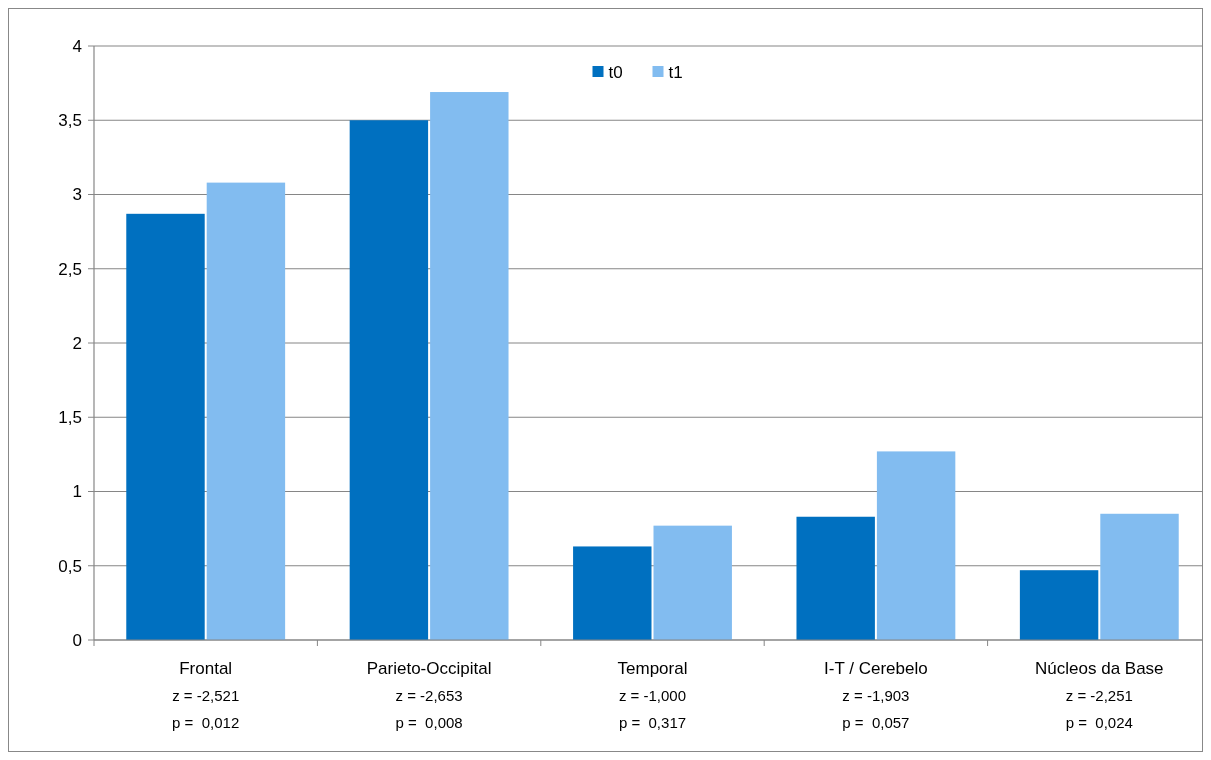 The height and width of the screenshot is (760, 1211). I want to click on text: z = -1,000, so click(652, 695).